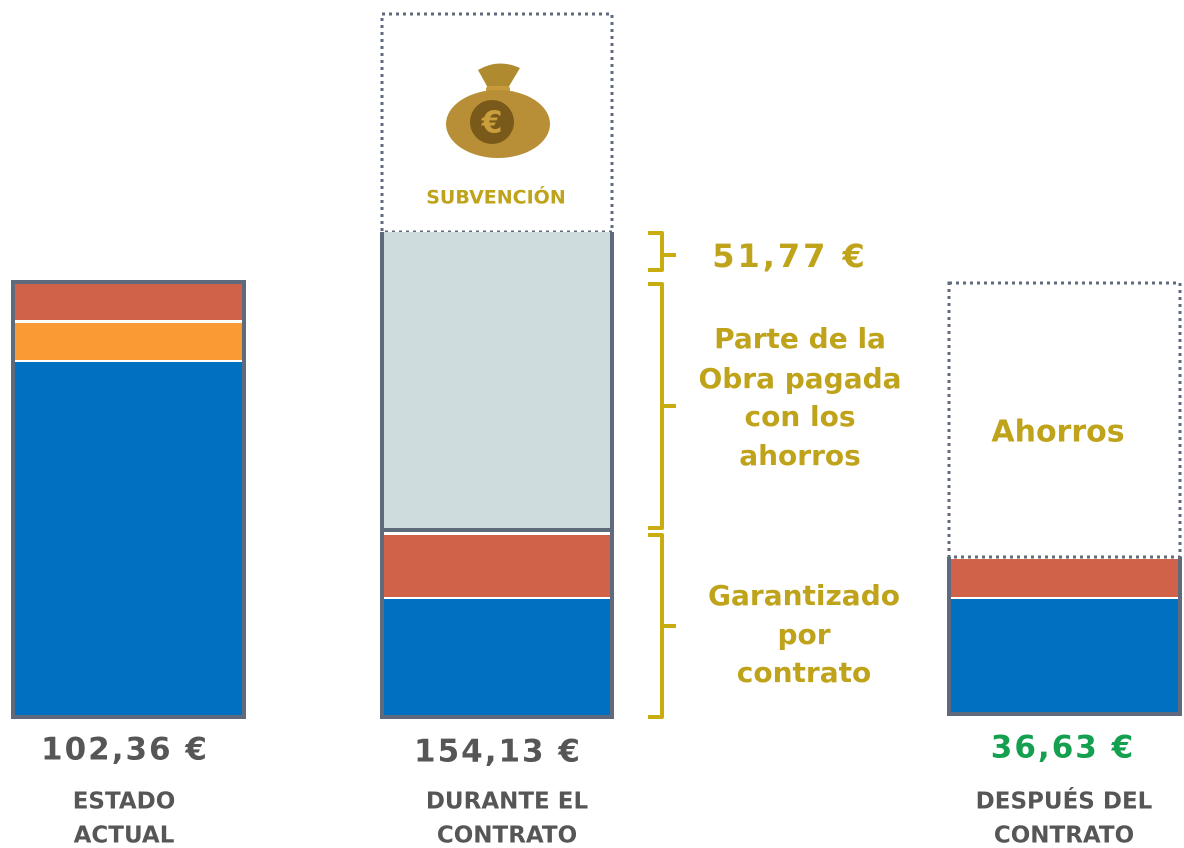 The width and height of the screenshot is (1184, 848). Describe the element at coordinates (1063, 748) in the screenshot. I see `value-label: 36,63 €` at that location.